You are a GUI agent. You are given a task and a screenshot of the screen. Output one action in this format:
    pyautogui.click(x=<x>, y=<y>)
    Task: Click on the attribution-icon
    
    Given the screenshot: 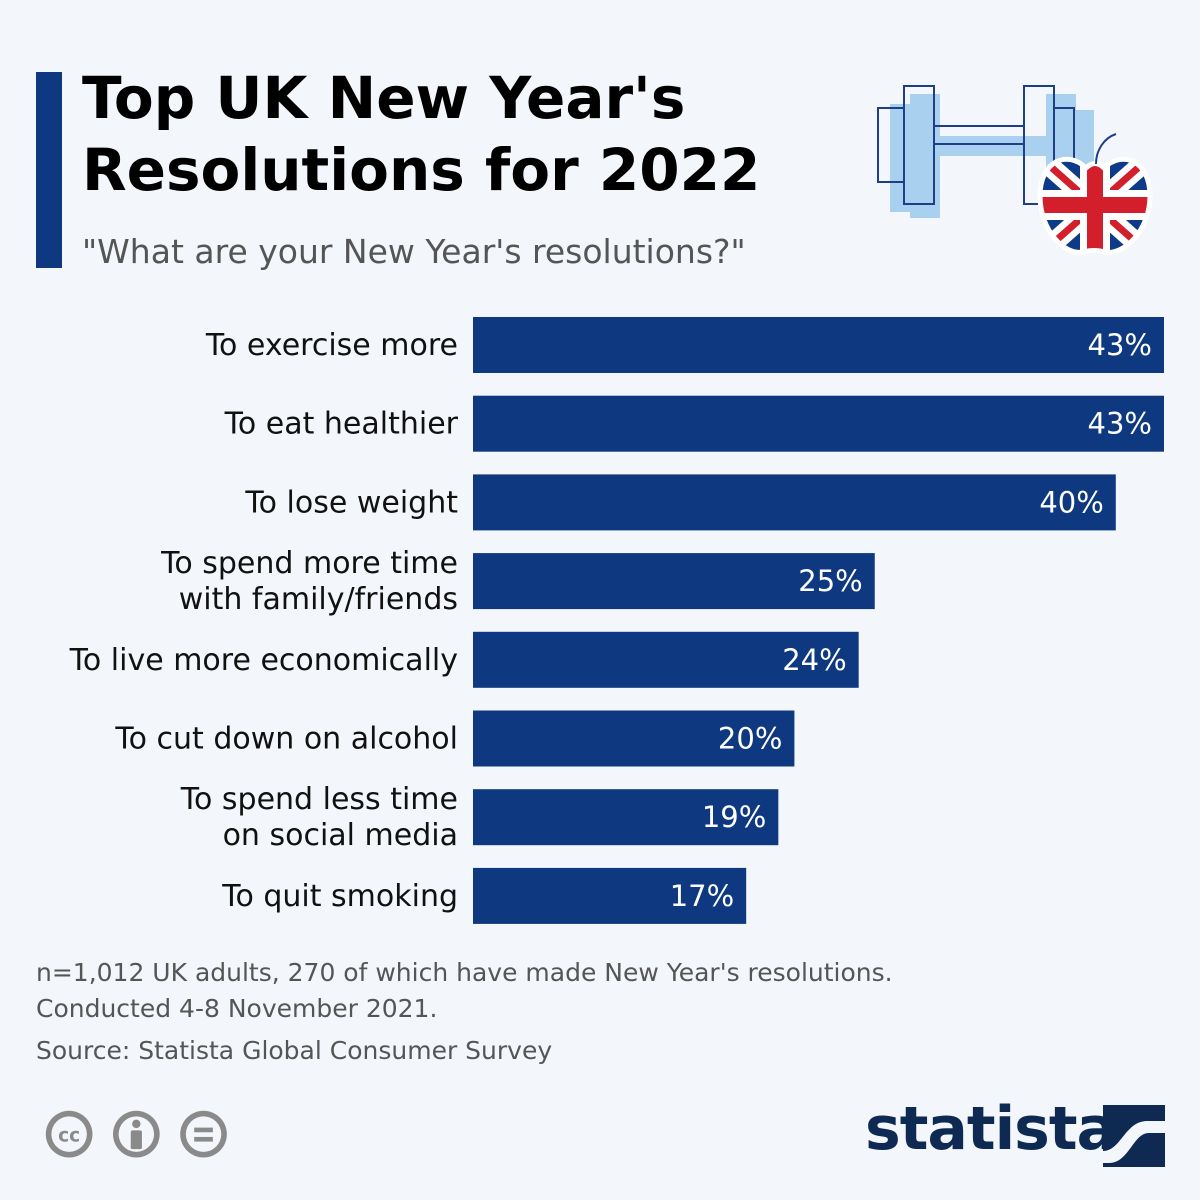 What is the action you would take?
    pyautogui.click(x=136, y=1134)
    